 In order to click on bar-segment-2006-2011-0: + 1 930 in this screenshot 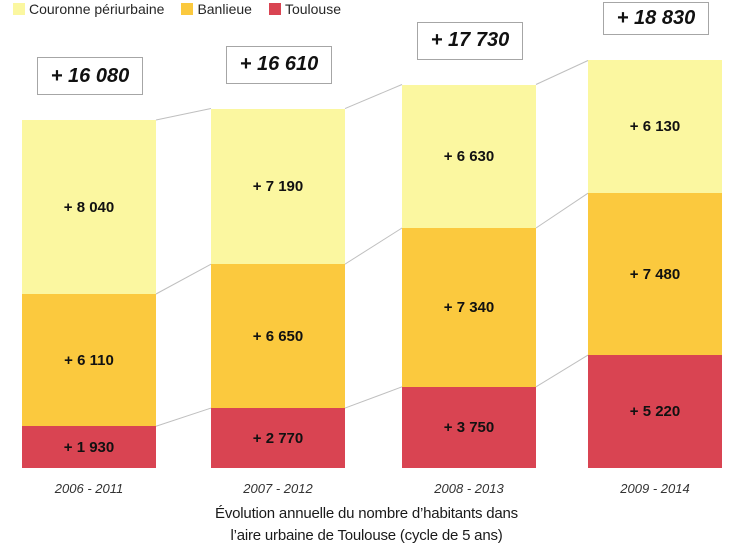, I will do `click(89, 447)`.